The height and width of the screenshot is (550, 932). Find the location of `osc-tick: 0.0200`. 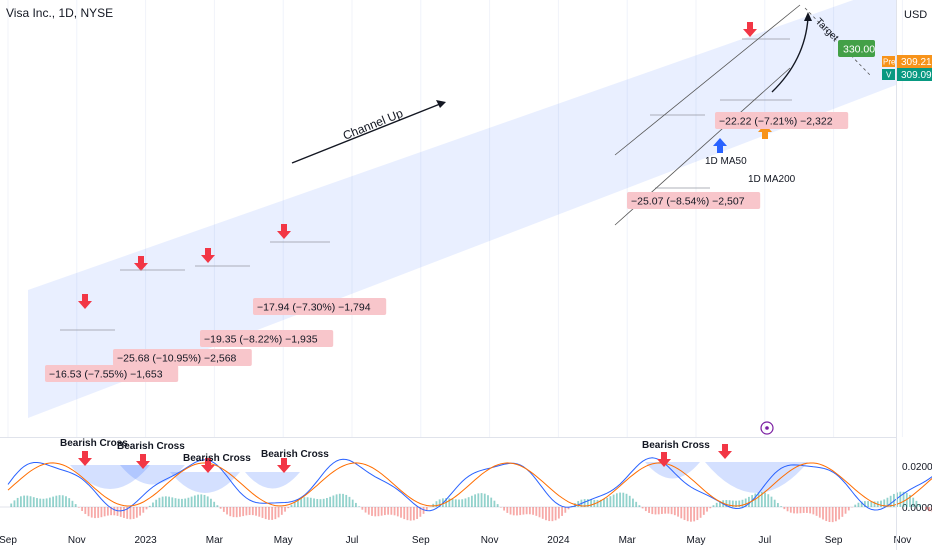

osc-tick: 0.0200 is located at coordinates (917, 467).